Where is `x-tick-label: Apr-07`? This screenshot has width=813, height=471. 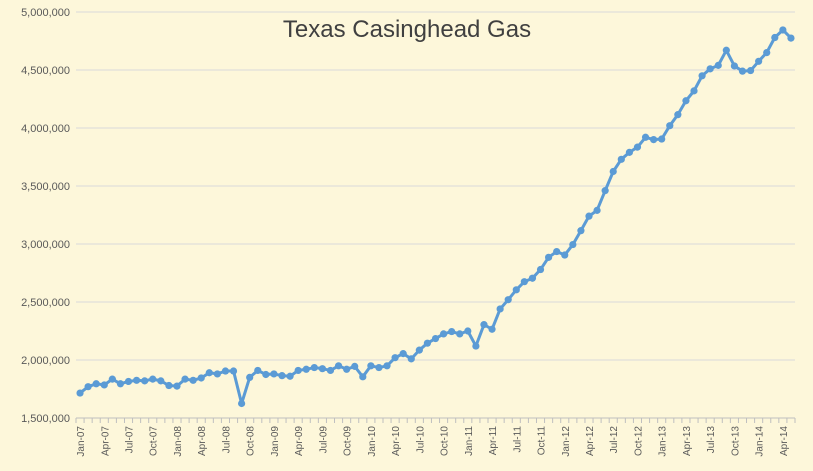 x-tick-label: Apr-07 is located at coordinates (105, 441).